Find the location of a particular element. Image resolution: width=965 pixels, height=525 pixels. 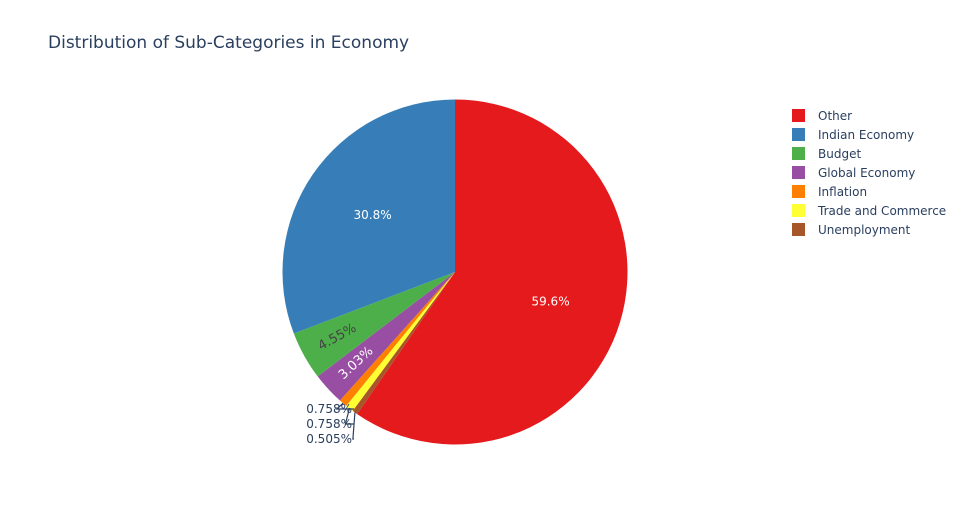

legend-label: Unemployment is located at coordinates (864, 229).